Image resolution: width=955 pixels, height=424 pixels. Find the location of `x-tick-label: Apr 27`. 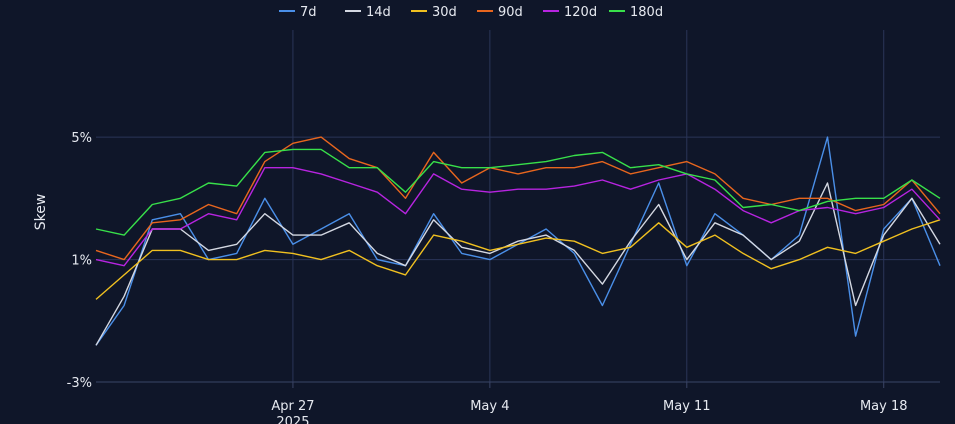

x-tick-label: Apr 27 is located at coordinates (292, 406).